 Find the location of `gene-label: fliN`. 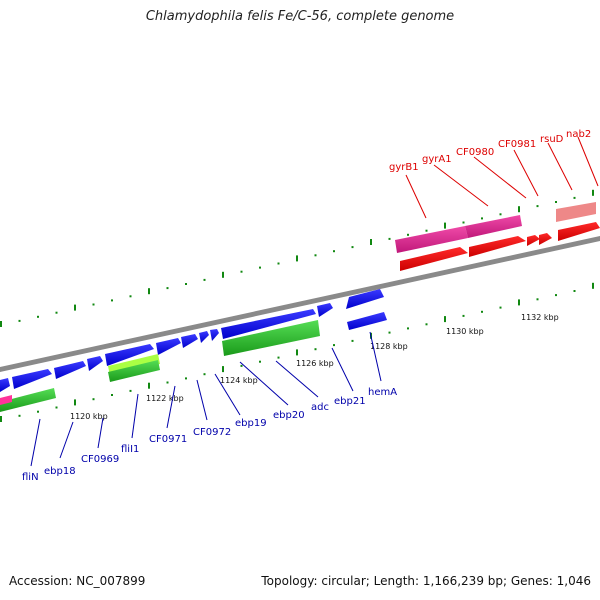

gene-label: fliN is located at coordinates (30, 477).